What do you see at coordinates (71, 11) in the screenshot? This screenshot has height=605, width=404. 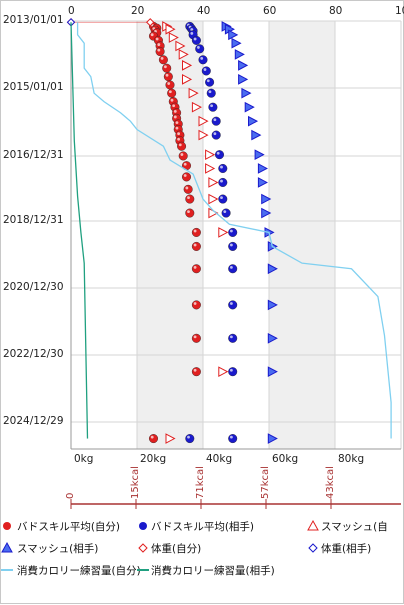 I see `top-tick-label: 0` at bounding box center [71, 11].